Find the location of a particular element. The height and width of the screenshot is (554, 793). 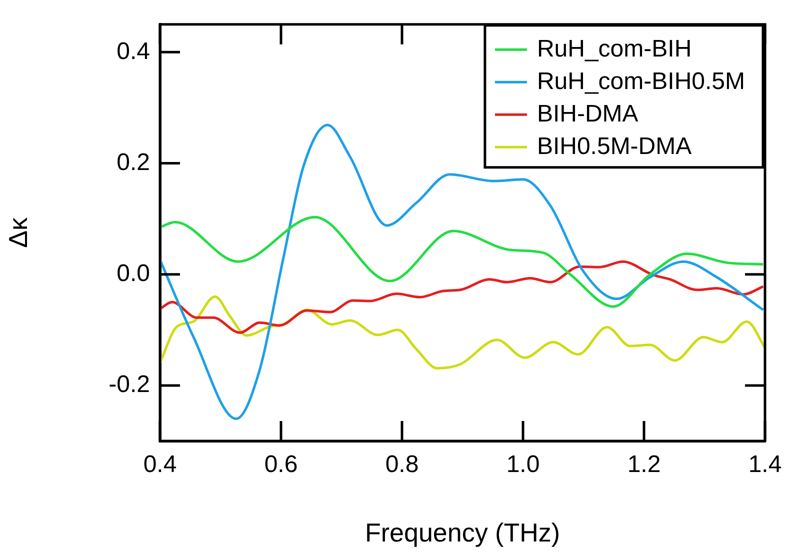

x-axis-title: Frequency (THz) is located at coordinates (462, 533).